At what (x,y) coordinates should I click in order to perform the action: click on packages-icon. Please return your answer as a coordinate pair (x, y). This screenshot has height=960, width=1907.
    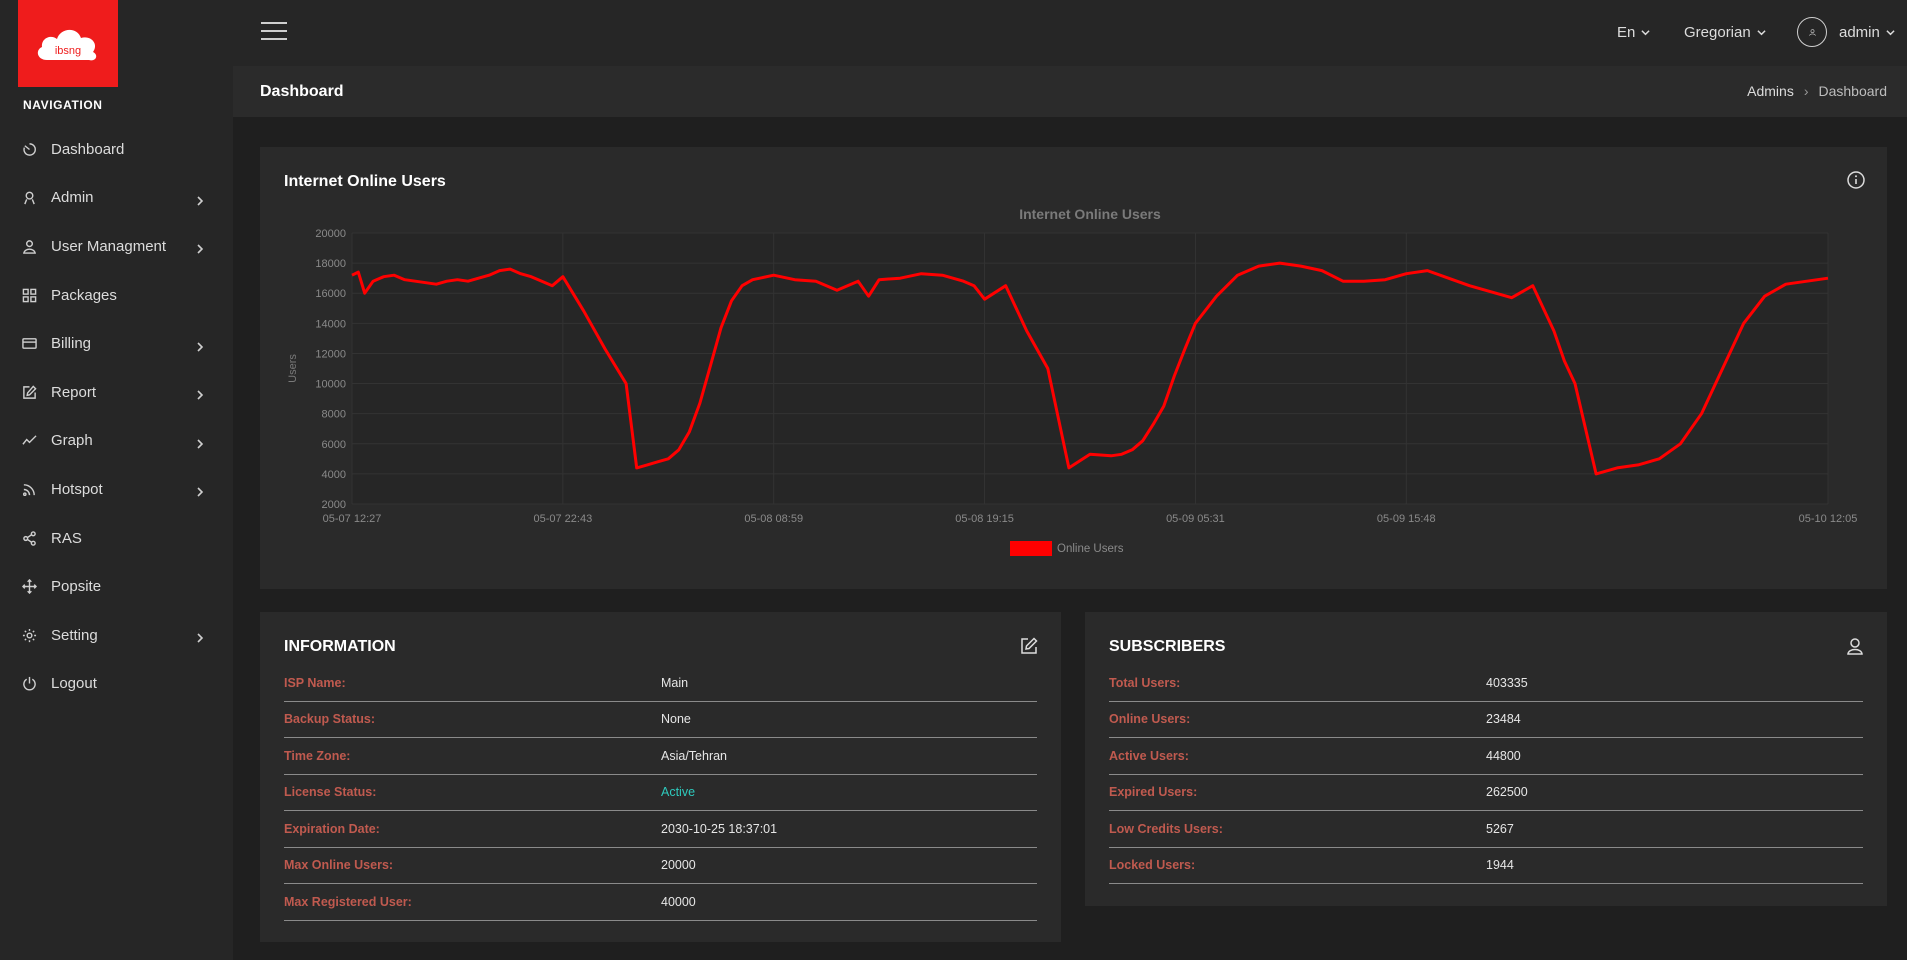
    Looking at the image, I should click on (29, 295).